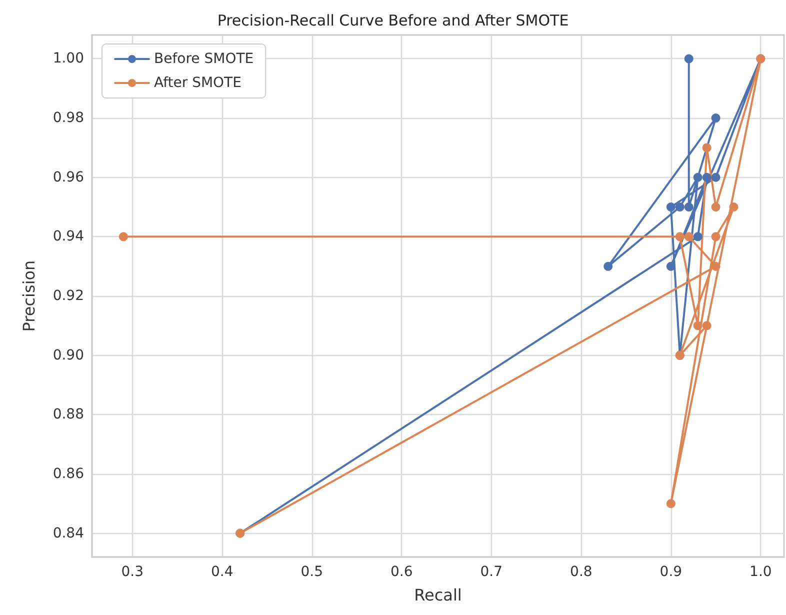 Image resolution: width=786 pixels, height=615 pixels. I want to click on y-tick-label: 0.90, so click(68, 355).